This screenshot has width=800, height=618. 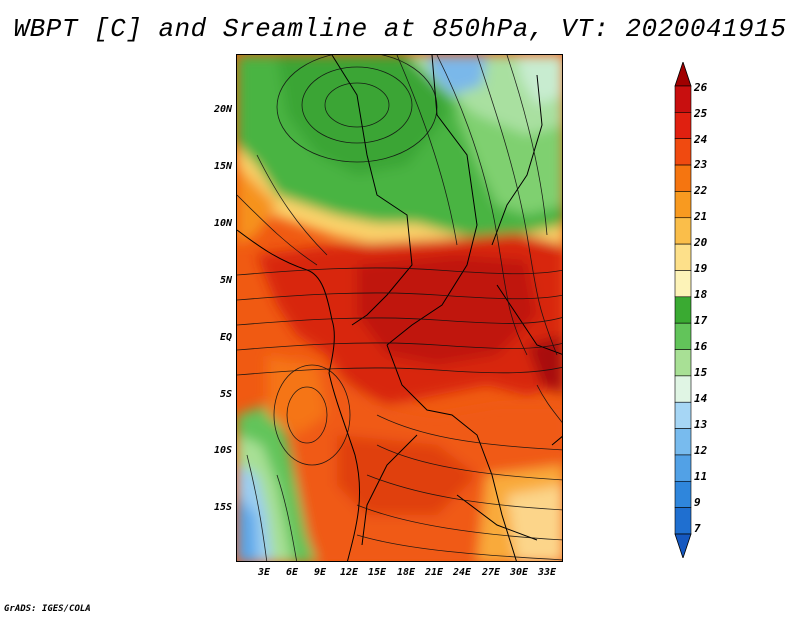 What do you see at coordinates (697, 528) in the screenshot?
I see `colorbar-label: 7` at bounding box center [697, 528].